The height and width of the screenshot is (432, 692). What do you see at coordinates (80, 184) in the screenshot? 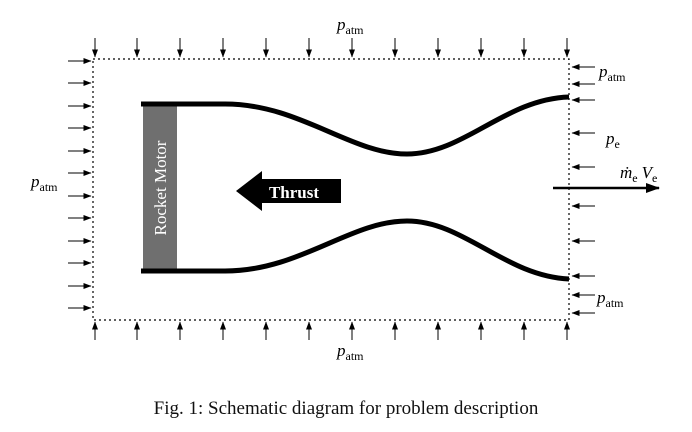
I see `left-pressure-arrows` at bounding box center [80, 184].